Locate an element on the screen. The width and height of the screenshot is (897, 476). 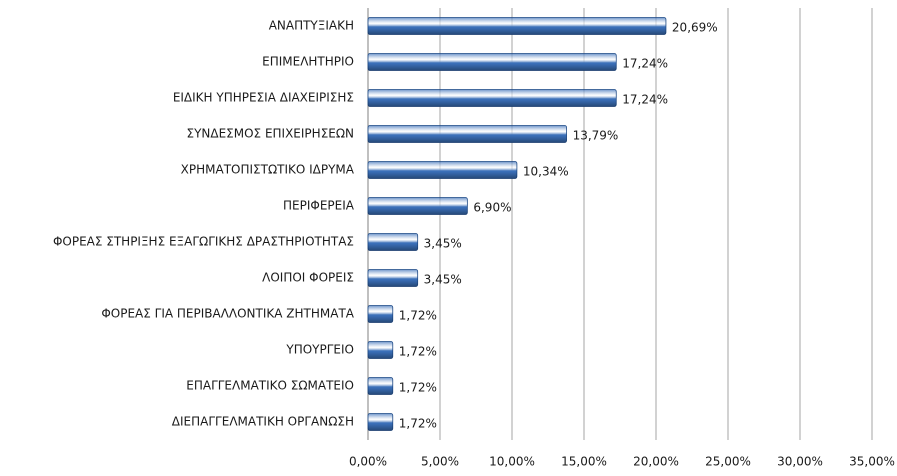
value-label: 20,69% is located at coordinates (695, 28).